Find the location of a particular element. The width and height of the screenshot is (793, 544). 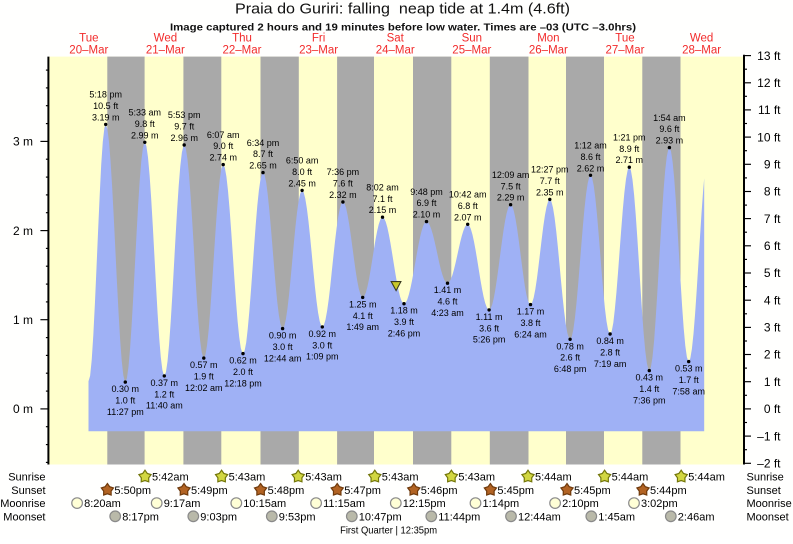

svg-text: 9:03pm is located at coordinates (218, 517).